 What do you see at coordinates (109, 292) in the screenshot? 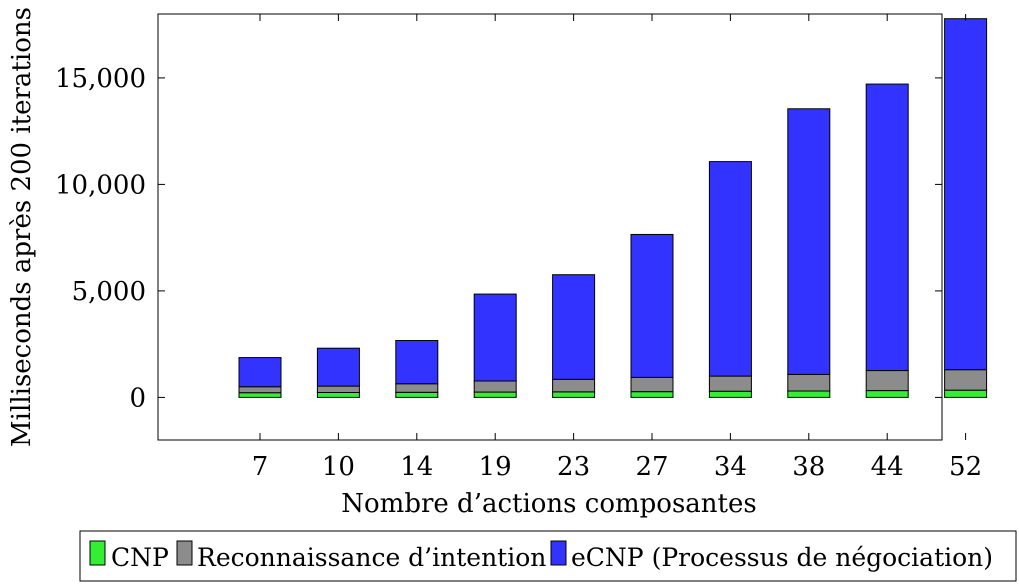
I see `y-tick-label: 5,000` at bounding box center [109, 292].